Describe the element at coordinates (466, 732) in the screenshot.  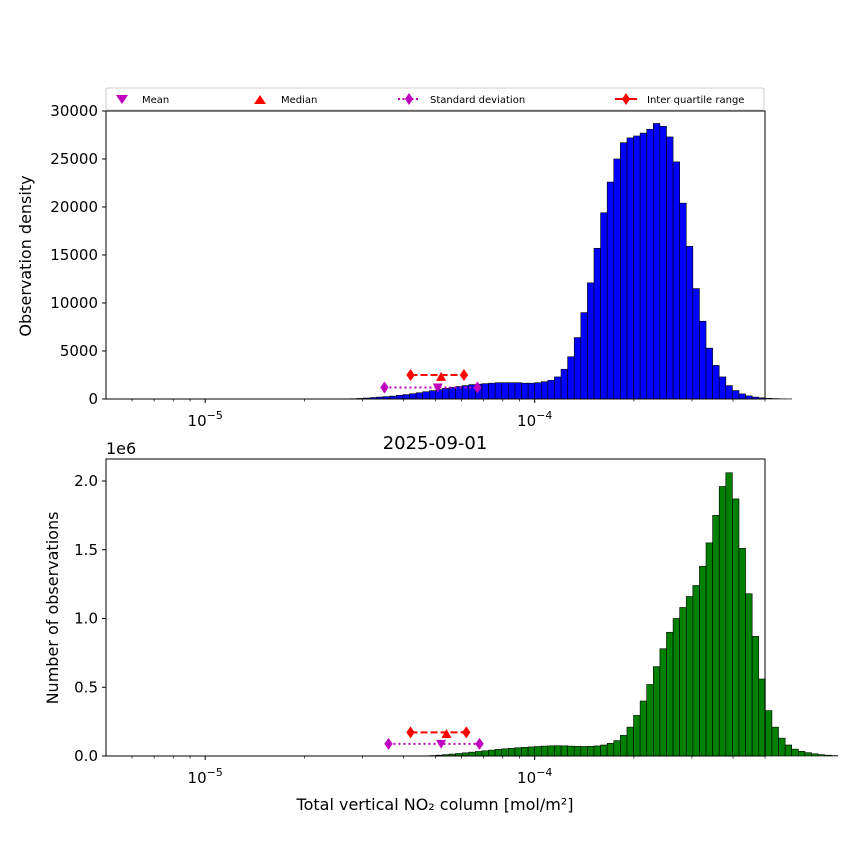
I see `iqr-high-marker` at that location.